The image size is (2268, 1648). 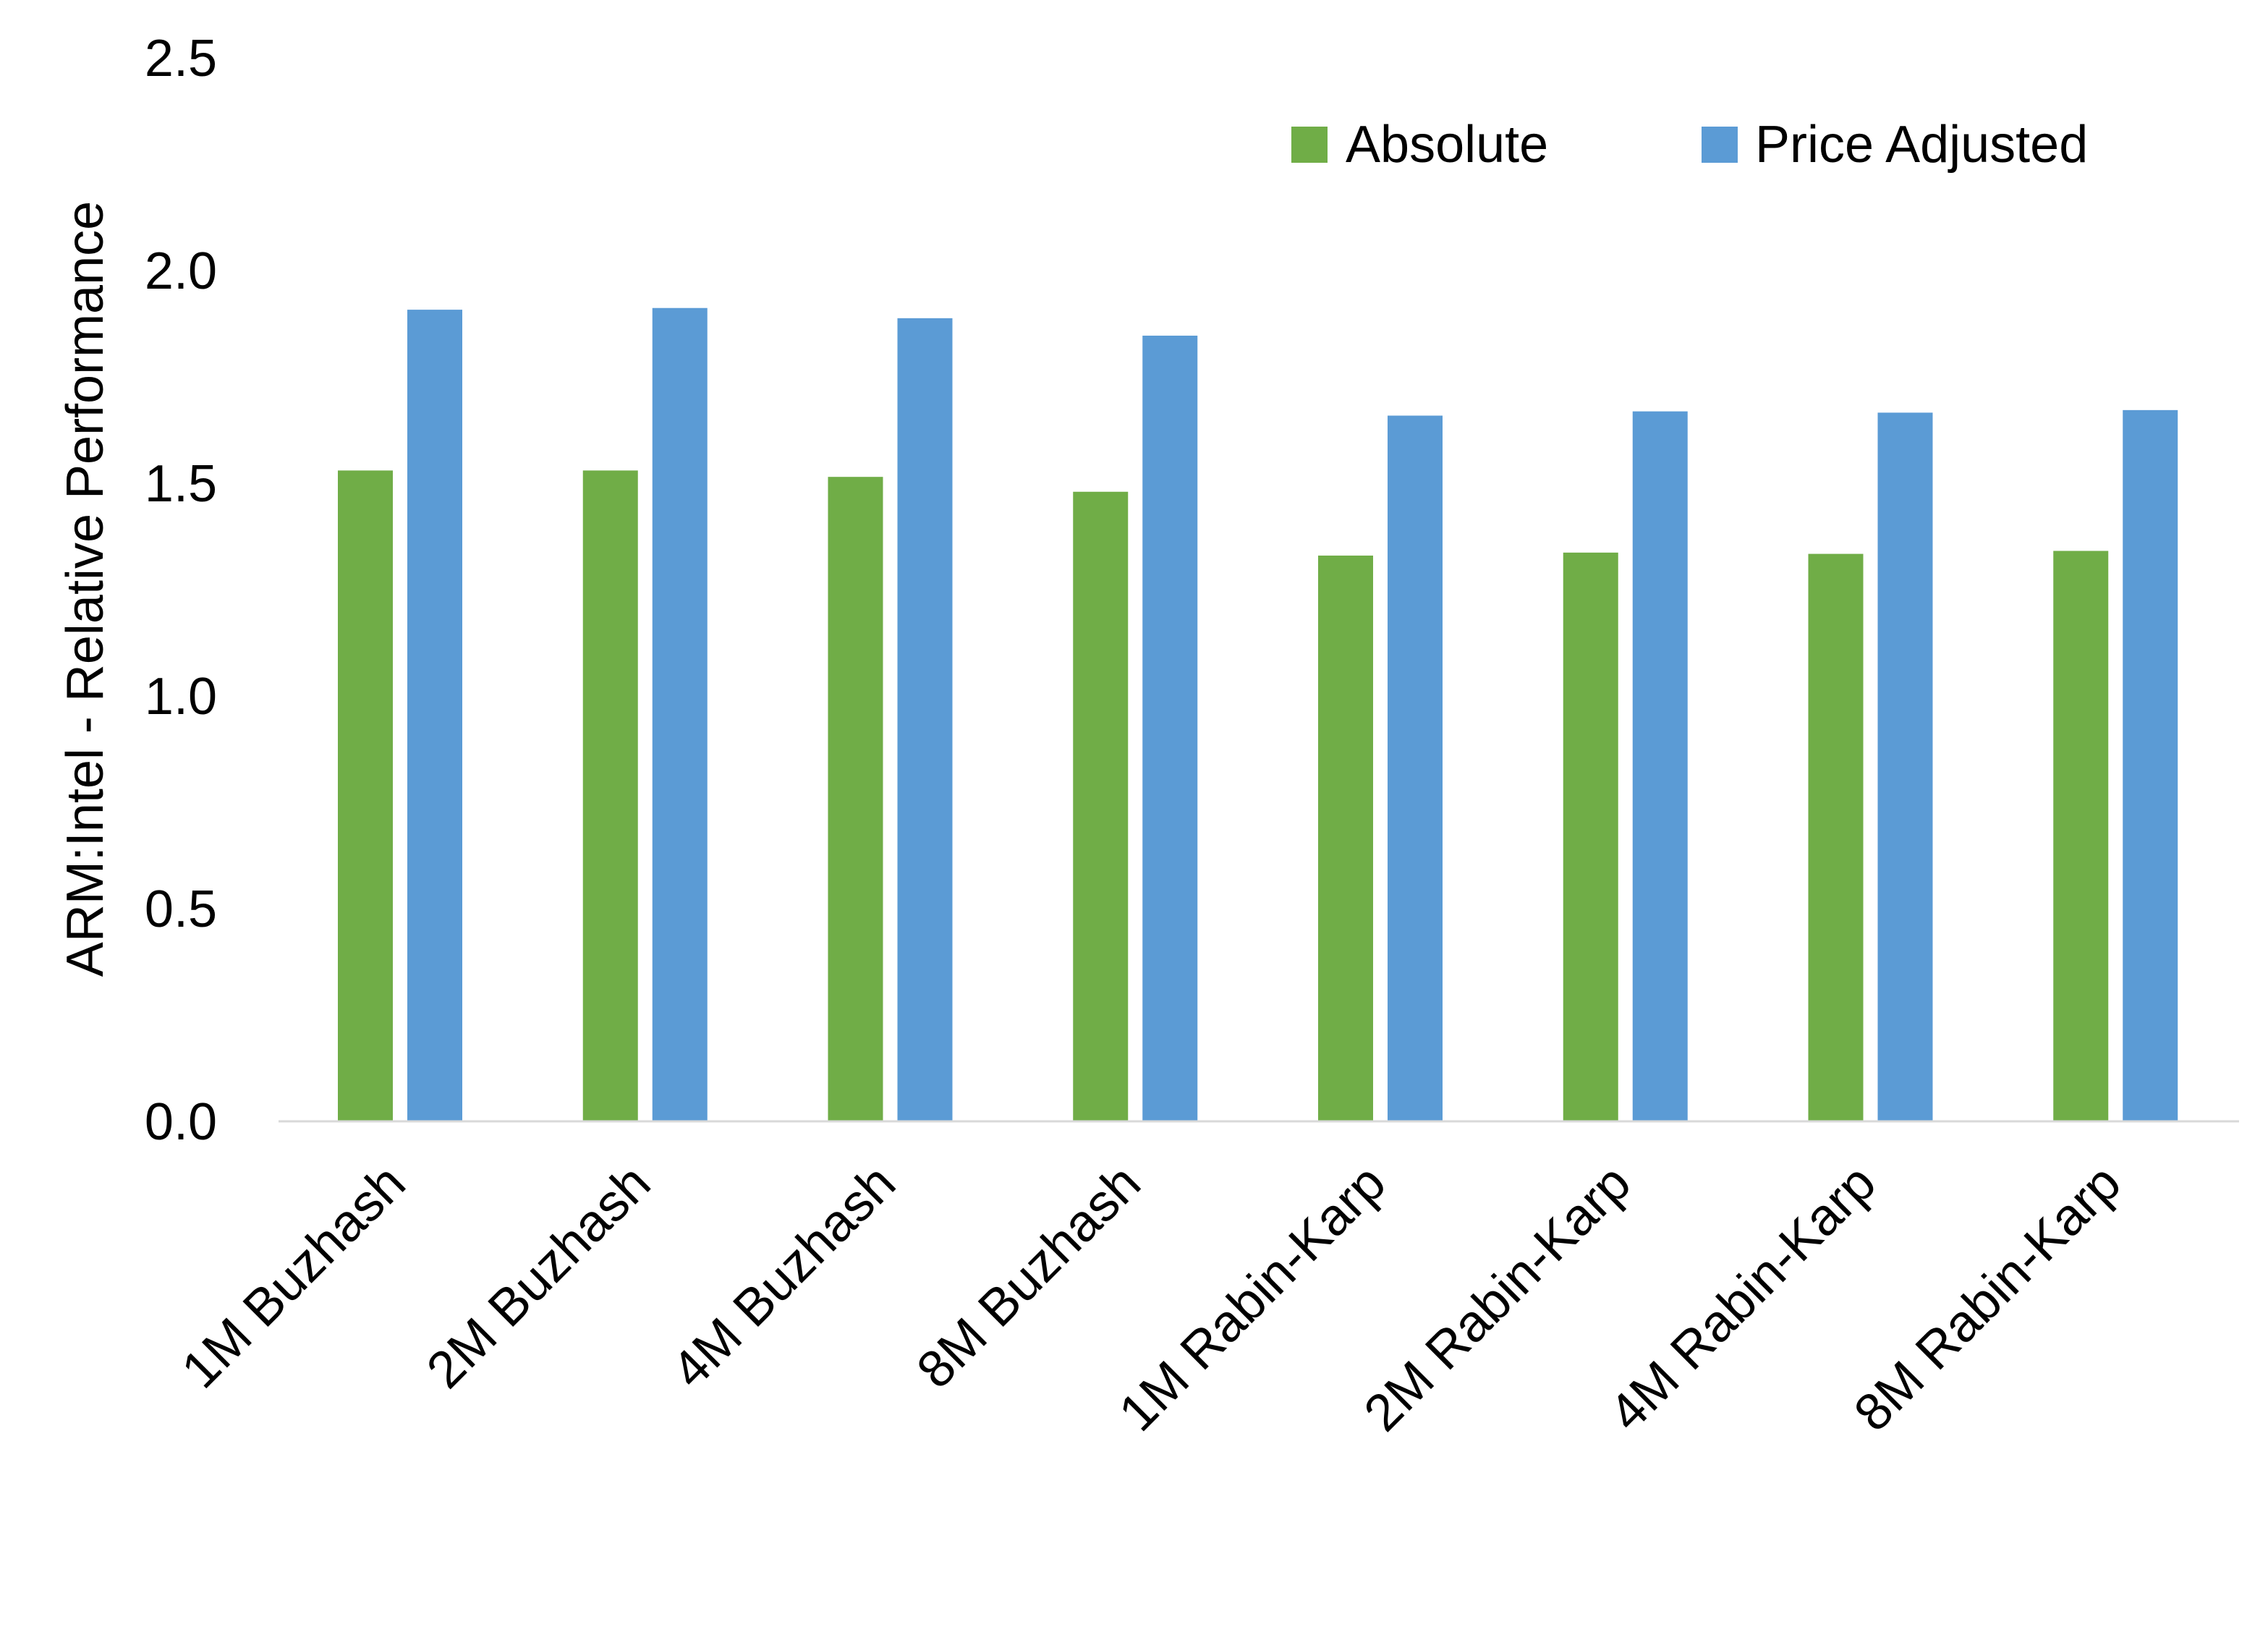 What do you see at coordinates (1029, 1277) in the screenshot?
I see `x-tick-label: 8M Buzhash` at bounding box center [1029, 1277].